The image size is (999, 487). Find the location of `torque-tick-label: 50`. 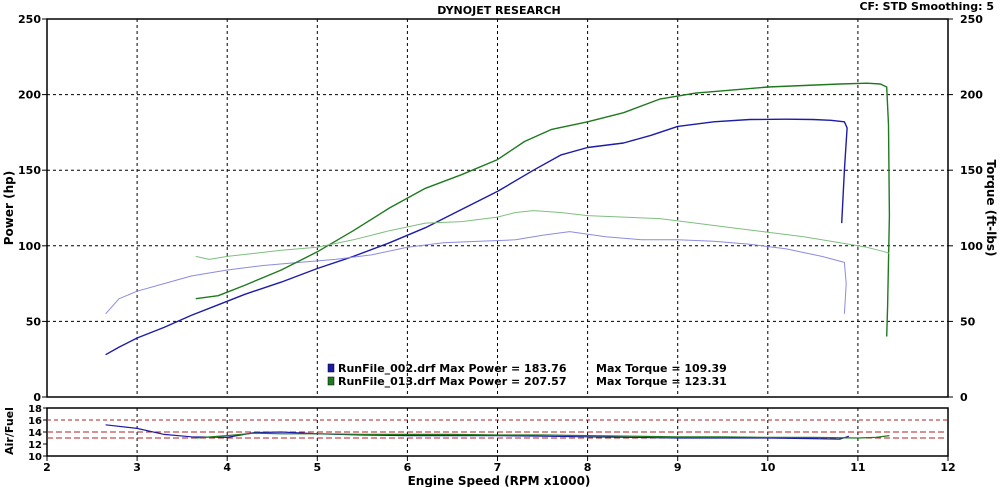

torque-tick-label: 50 is located at coordinates (968, 321).